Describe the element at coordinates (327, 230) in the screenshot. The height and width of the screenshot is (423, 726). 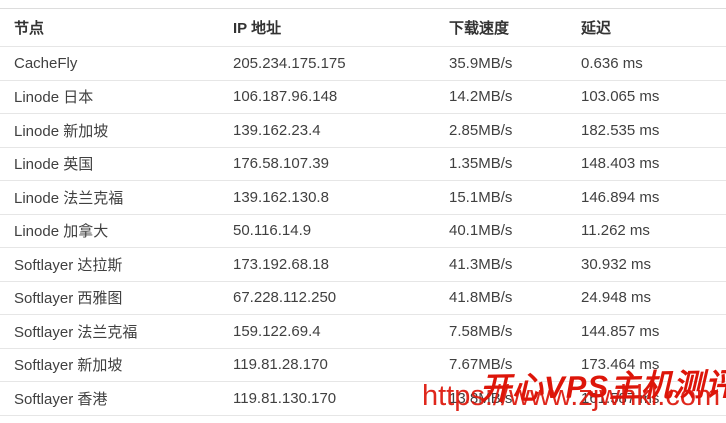
I see `ip-cell: 50.116.14.9` at that location.